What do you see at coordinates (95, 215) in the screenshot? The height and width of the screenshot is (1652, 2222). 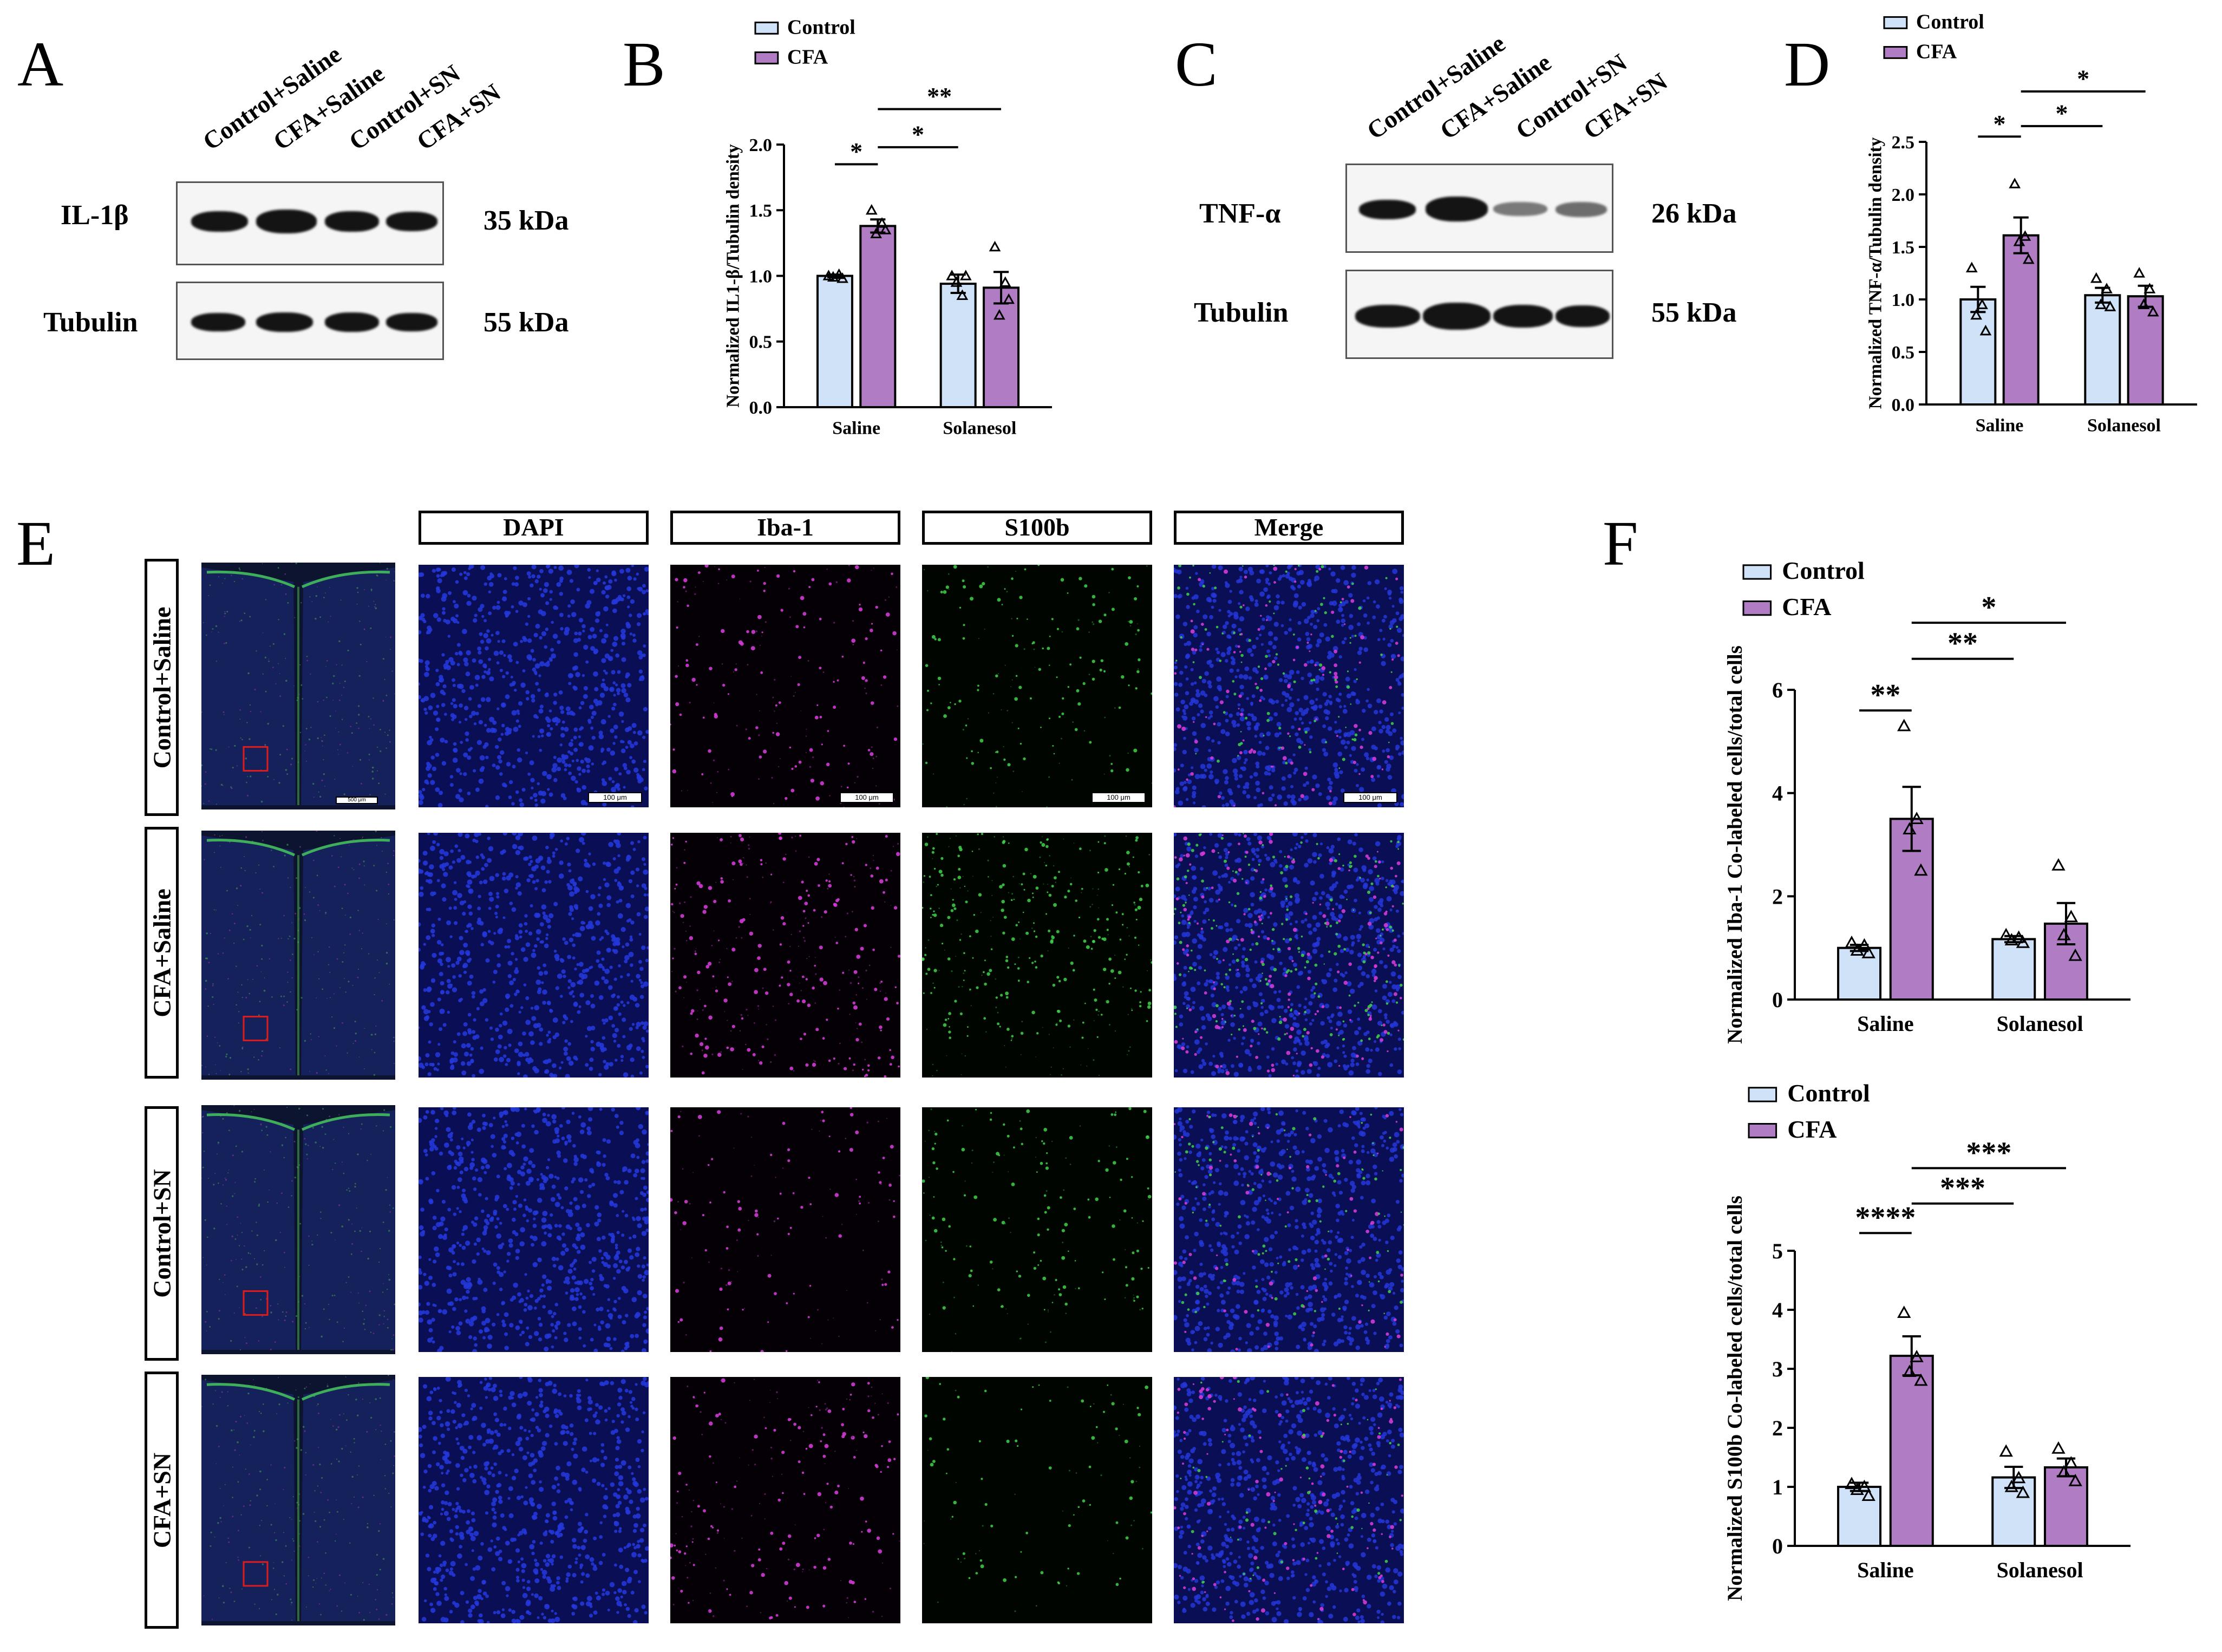 I see `protein-label: IL-1β` at bounding box center [95, 215].